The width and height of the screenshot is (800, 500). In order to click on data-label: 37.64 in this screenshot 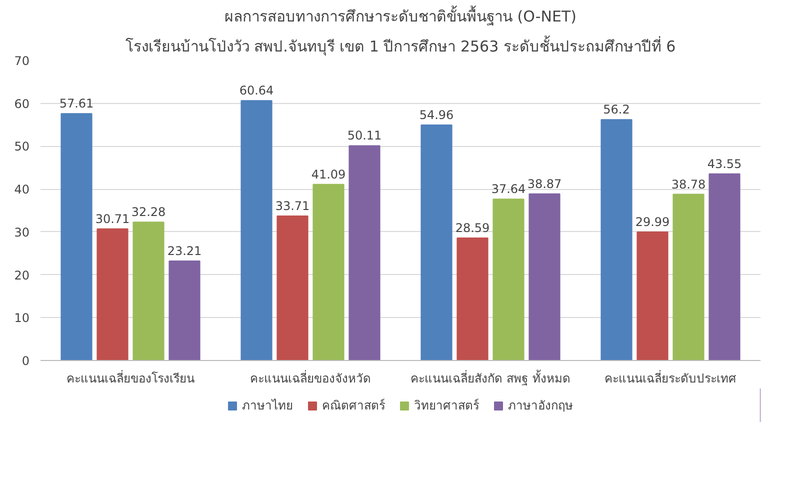, I will do `click(508, 189)`.